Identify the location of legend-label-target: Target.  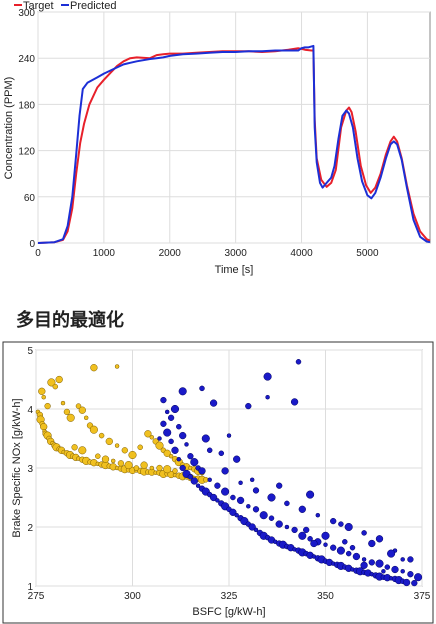
(38, 6).